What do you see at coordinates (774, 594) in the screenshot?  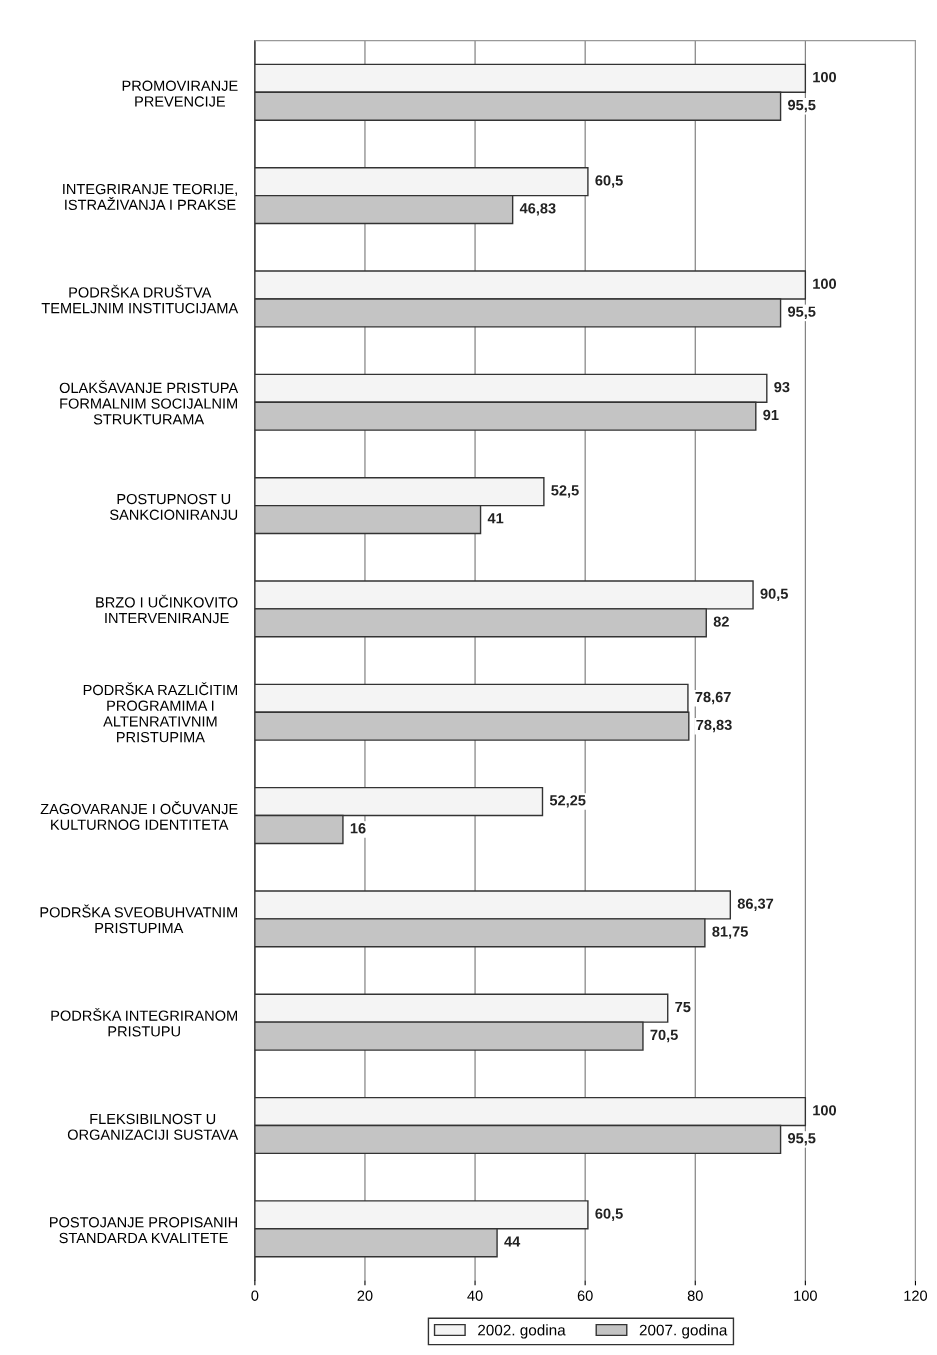 I see `data-label: 90,5` at bounding box center [774, 594].